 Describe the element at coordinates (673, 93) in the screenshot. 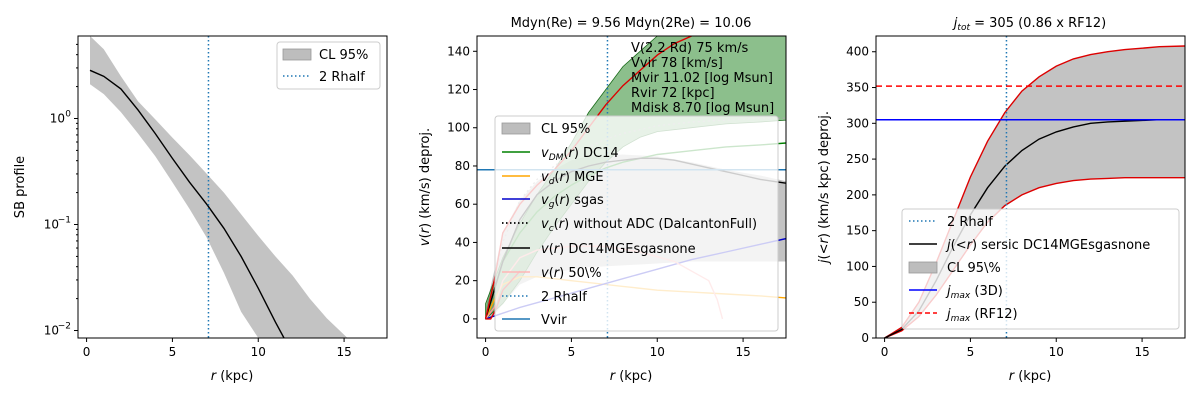

I see `annotation-line: Rvir 72 [kpc]` at that location.